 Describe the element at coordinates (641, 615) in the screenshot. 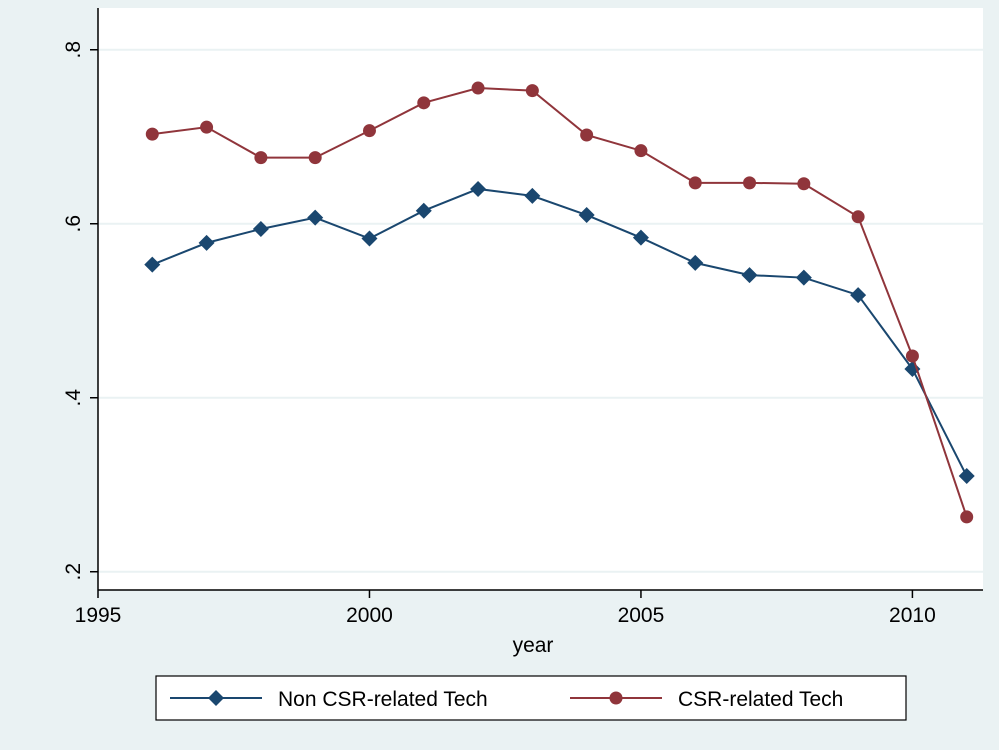

I see `x-tick-label: 2005` at that location.